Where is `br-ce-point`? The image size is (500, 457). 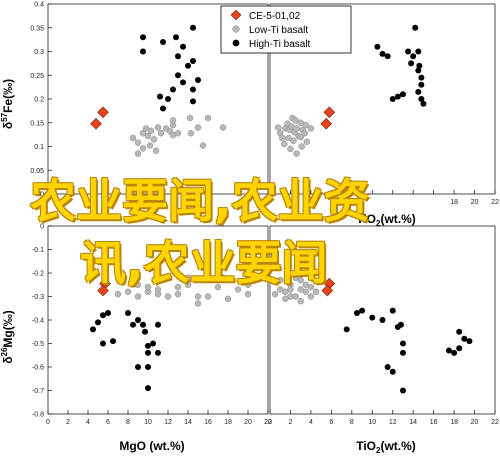 br-ce-point is located at coordinates (327, 290).